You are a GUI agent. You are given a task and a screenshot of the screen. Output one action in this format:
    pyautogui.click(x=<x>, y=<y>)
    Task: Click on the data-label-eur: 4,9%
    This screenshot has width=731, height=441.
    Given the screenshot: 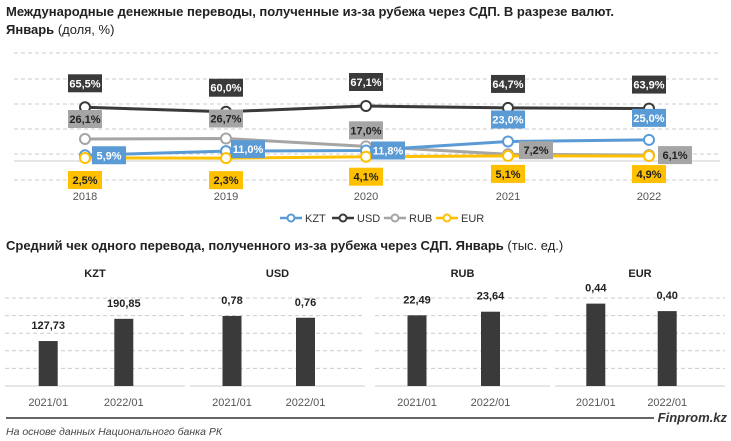 What is the action you would take?
    pyautogui.click(x=648, y=175)
    